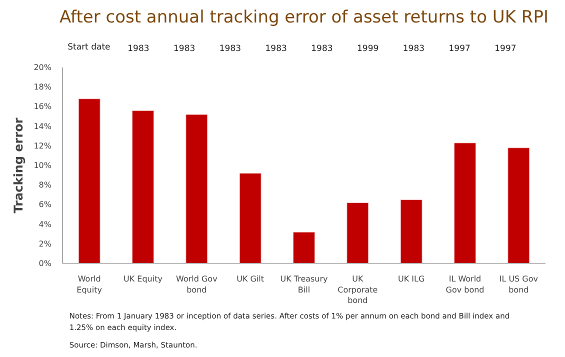 The image size is (565, 357). I want to click on x-tick-label: IL World Gov bond, so click(465, 284).